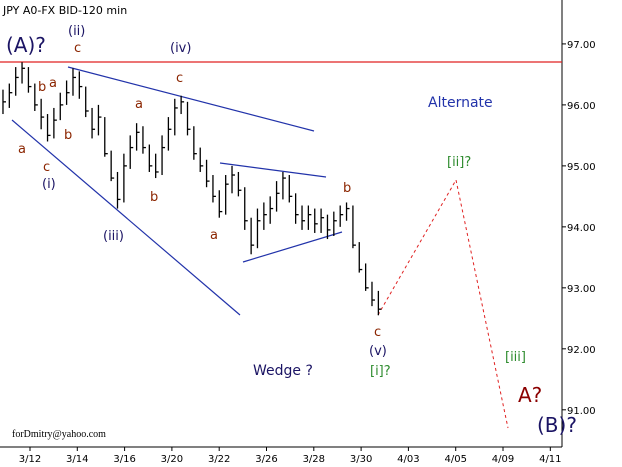 The image size is (622, 467). Describe the element at coordinates (292, 247) in the screenshot. I see `triangle-lower` at that location.